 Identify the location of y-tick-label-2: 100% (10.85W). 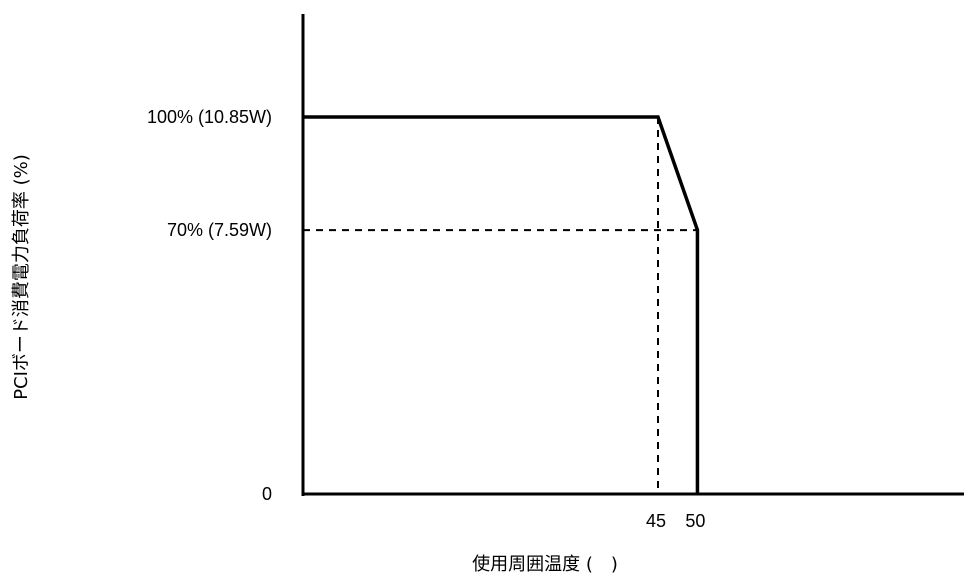
(209, 117).